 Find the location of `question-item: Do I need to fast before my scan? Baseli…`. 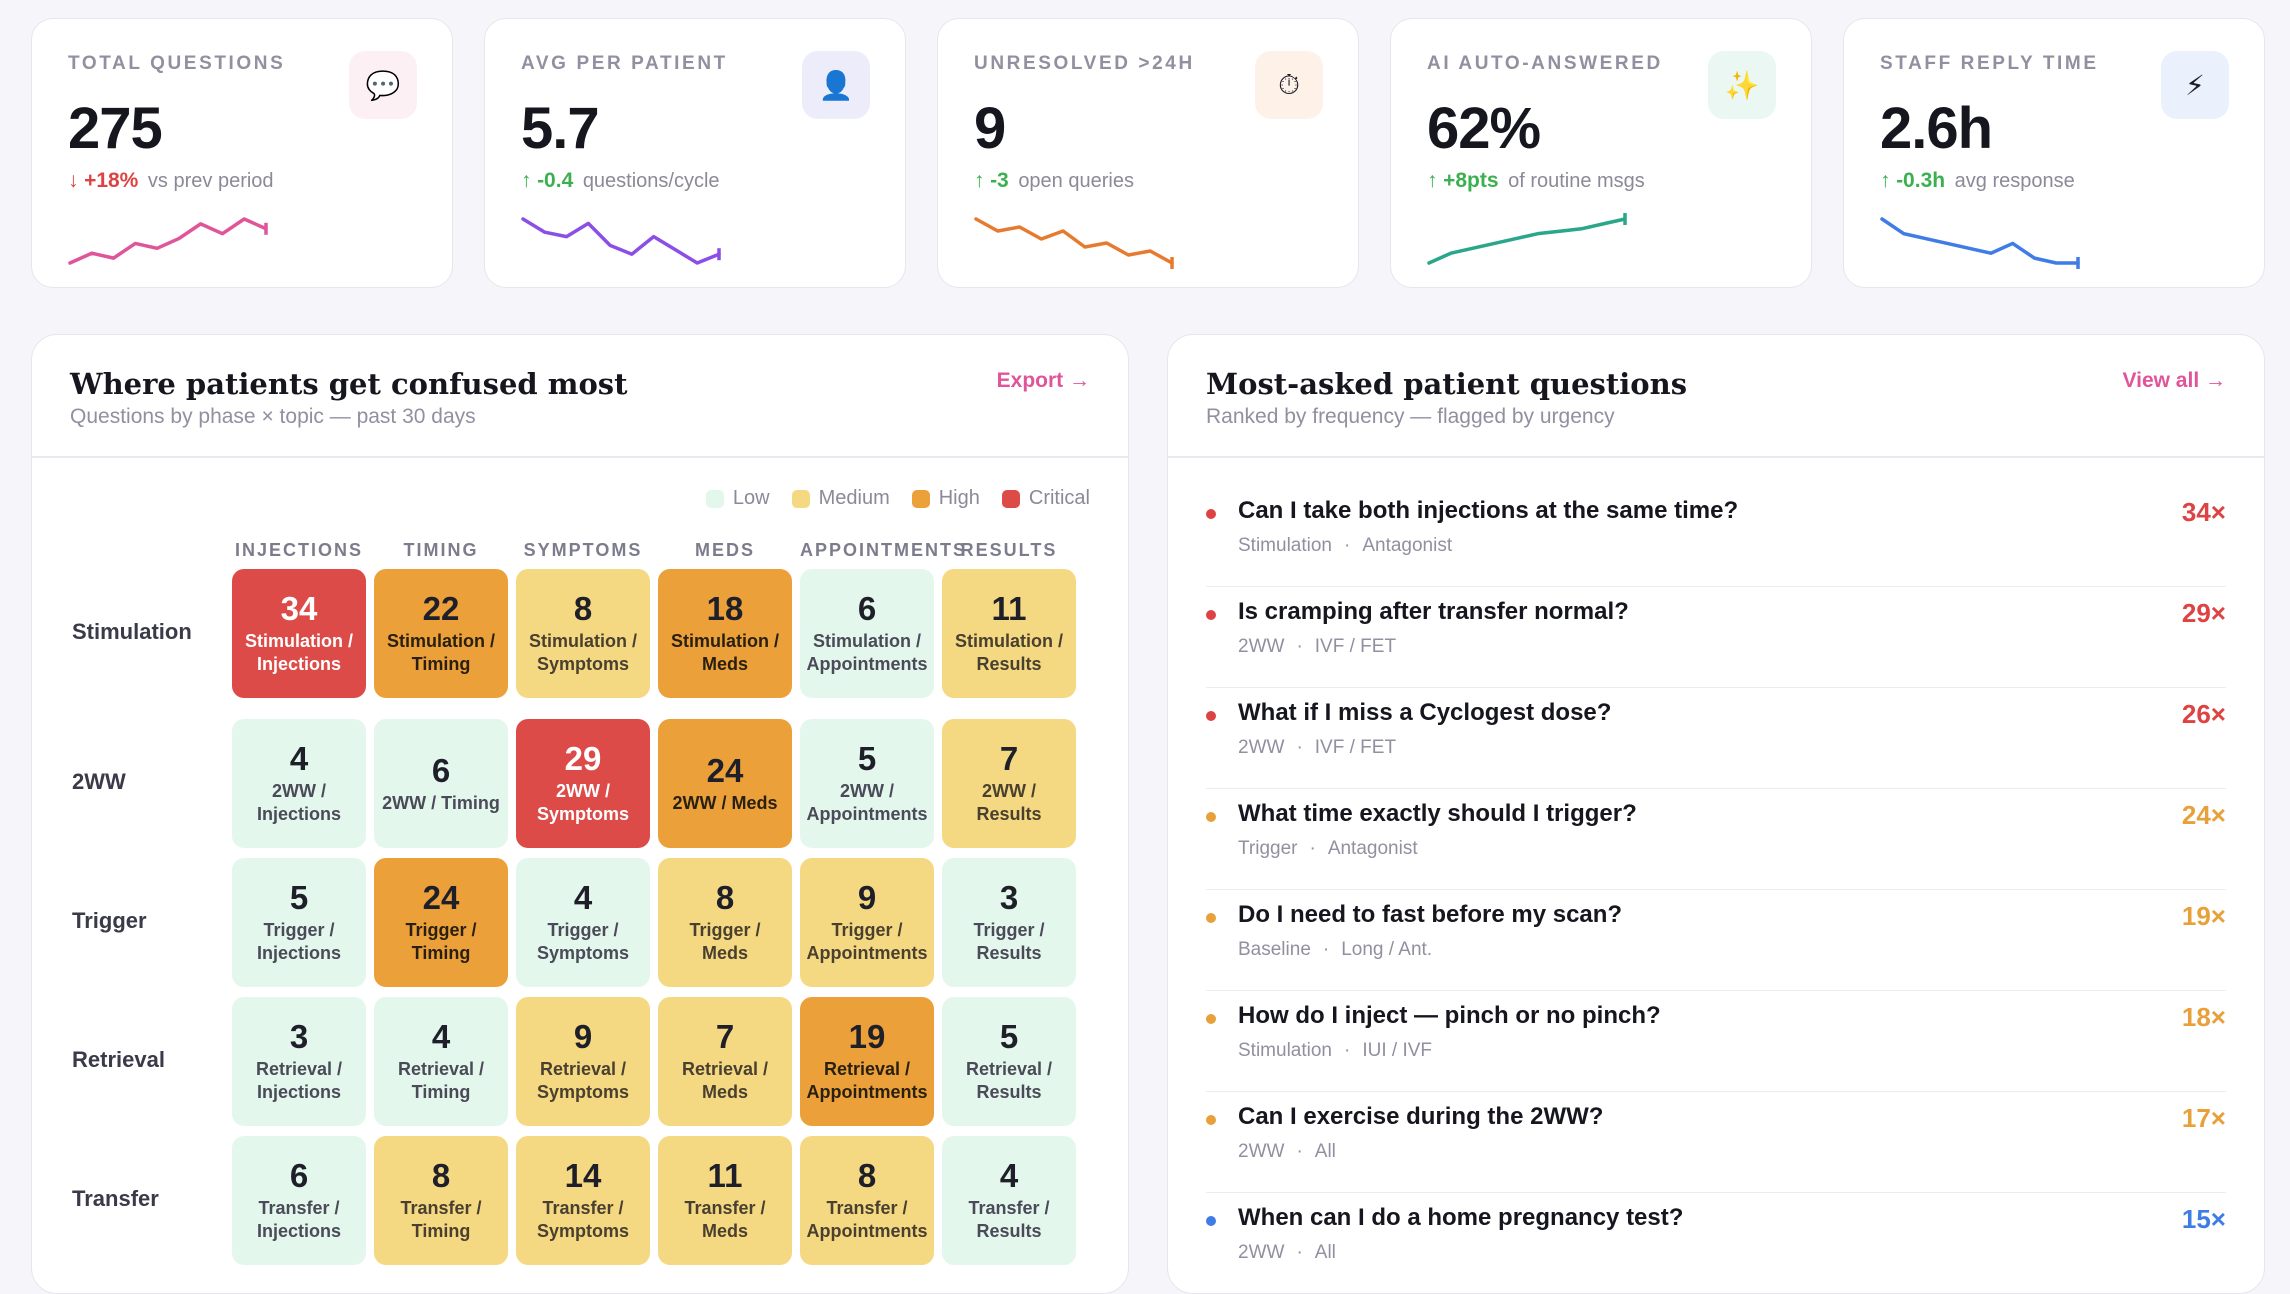

question-item: Do I need to fast before my scan? Baseli… is located at coordinates (1716, 941).